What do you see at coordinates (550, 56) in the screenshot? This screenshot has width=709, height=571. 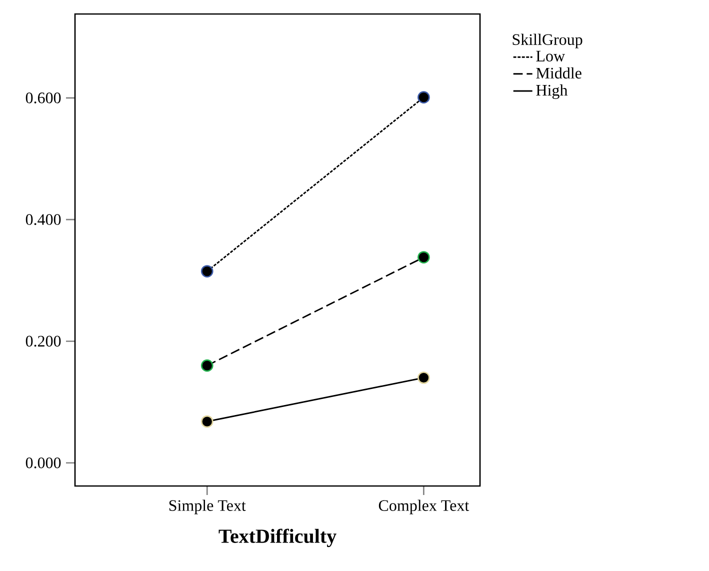 I see `legend-label: Low` at bounding box center [550, 56].